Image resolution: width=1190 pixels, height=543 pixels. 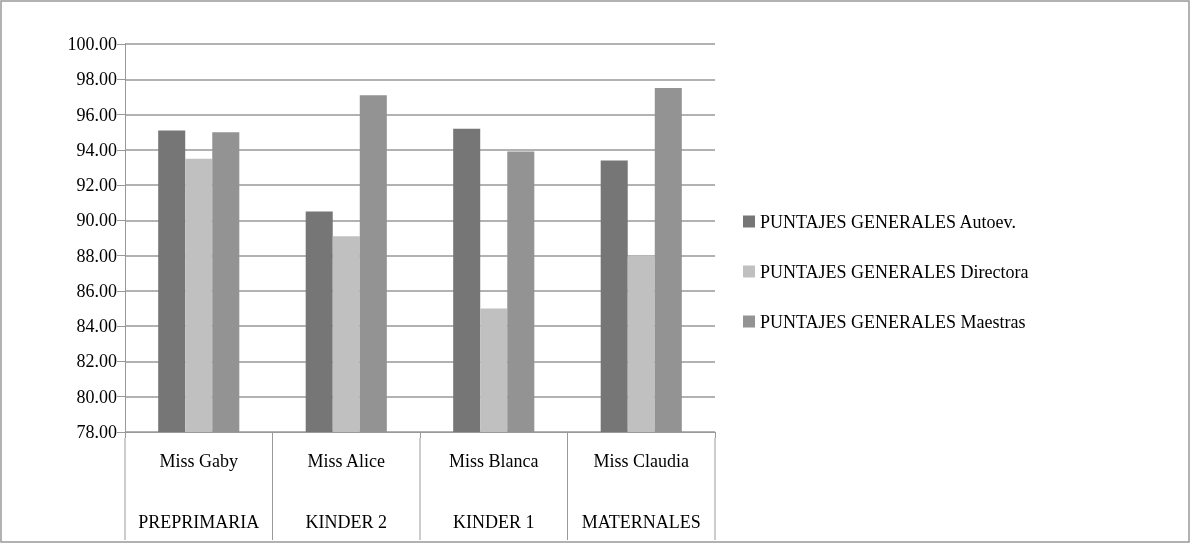 I want to click on legend-label: PUNTAJES GENERALES Directora, so click(x=894, y=271).